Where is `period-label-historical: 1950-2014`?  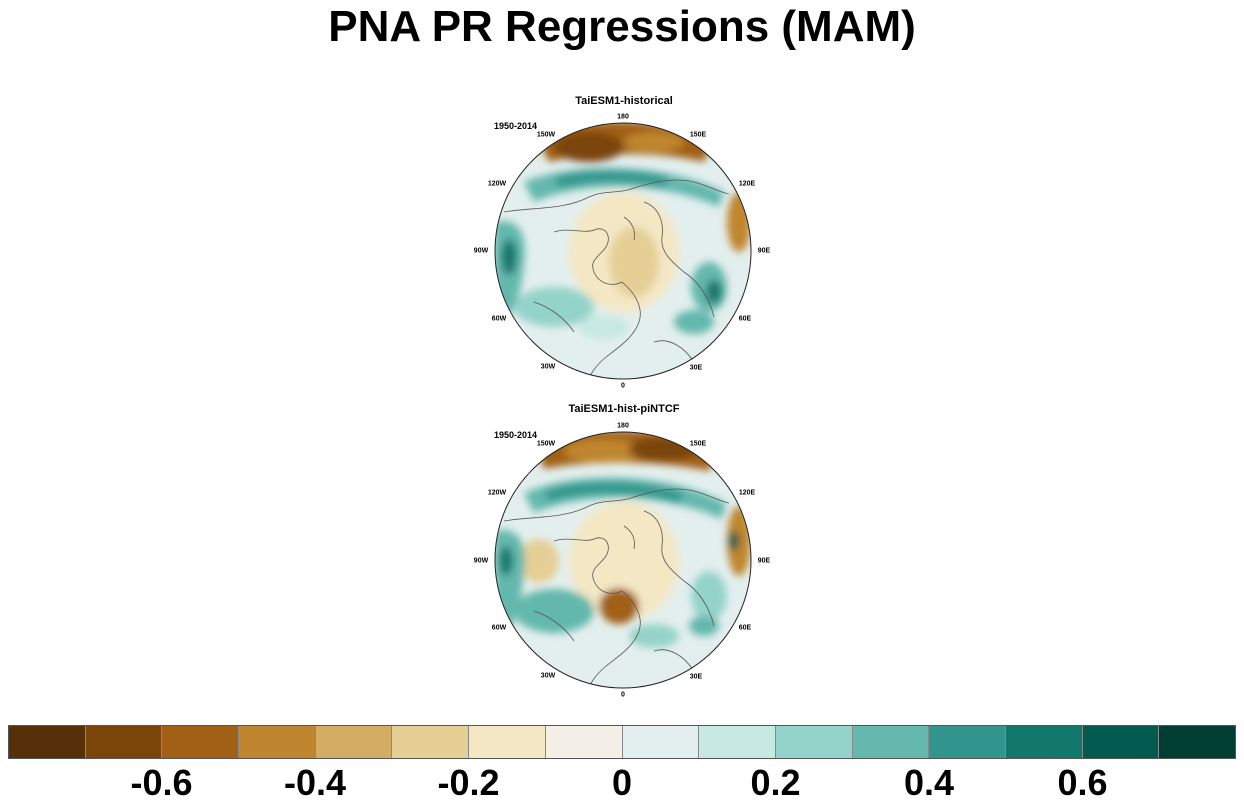
period-label-historical: 1950-2014 is located at coordinates (516, 126).